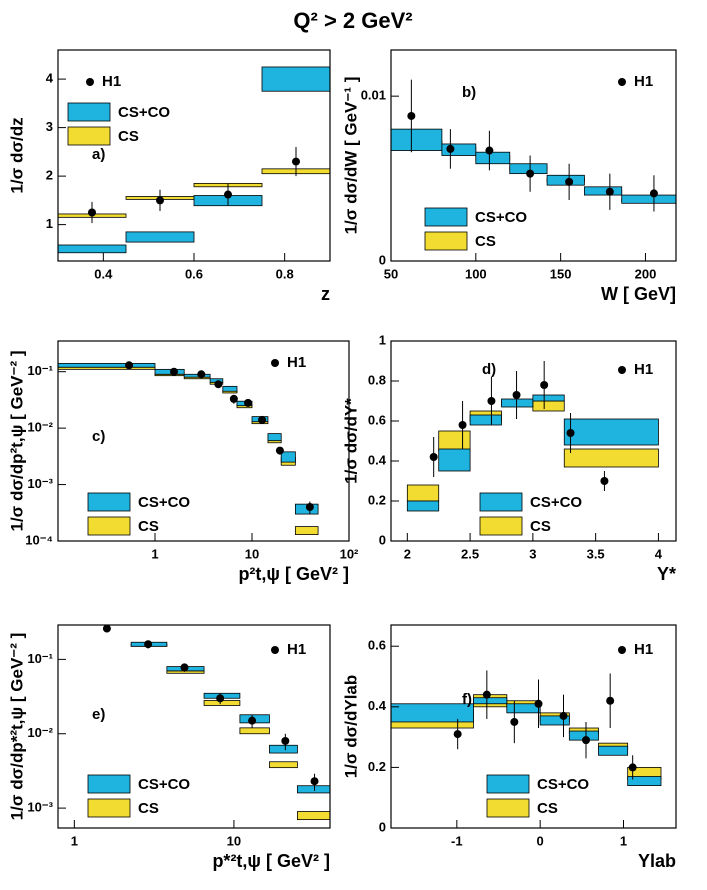  I want to click on x-axis-label: Y*, so click(666, 574).